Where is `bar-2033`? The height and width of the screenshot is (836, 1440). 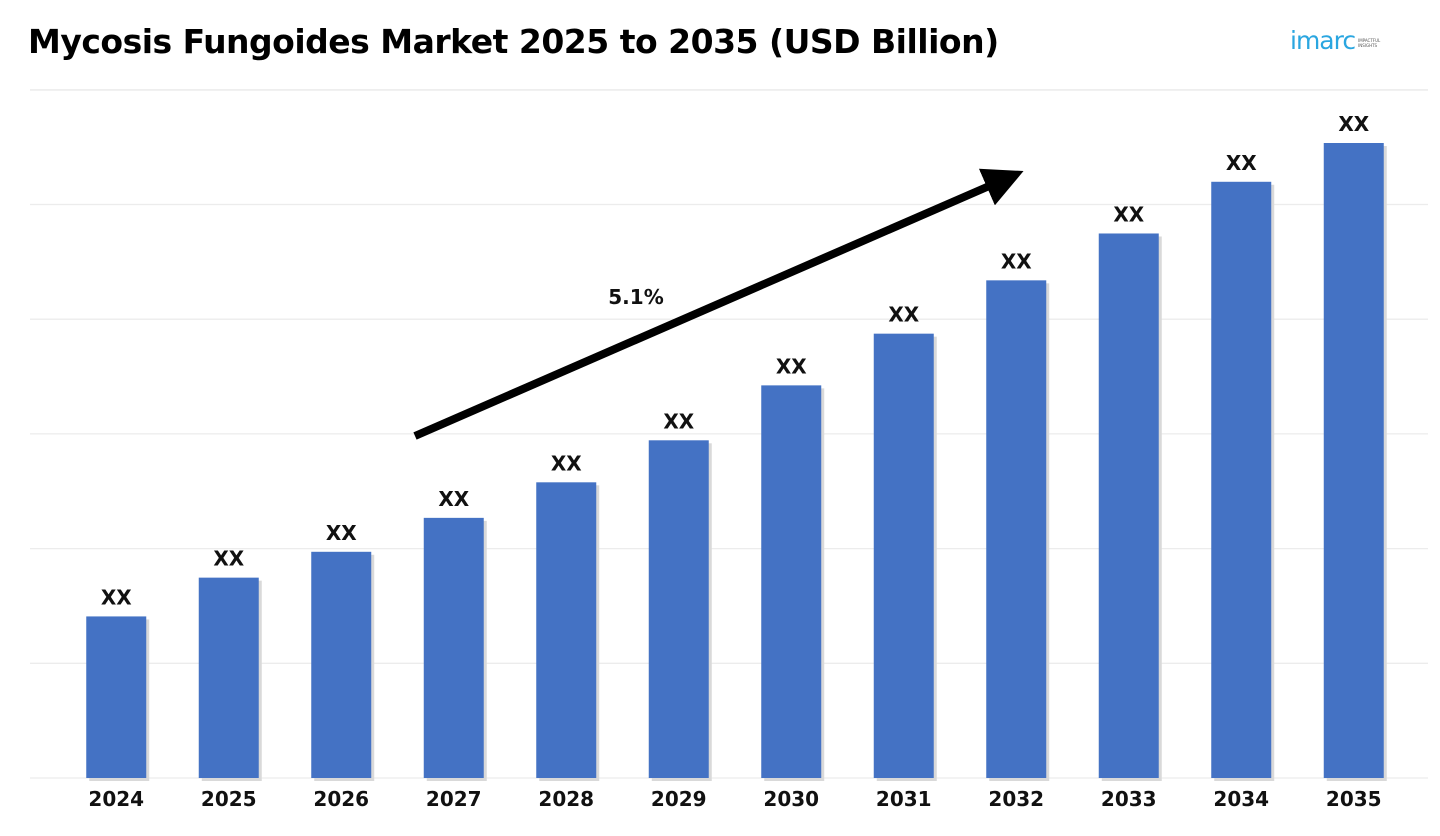
bar-2033 is located at coordinates (1128, 505).